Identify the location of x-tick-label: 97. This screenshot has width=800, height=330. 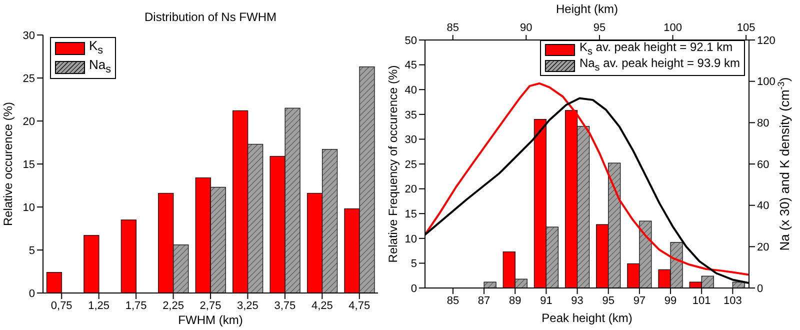
(639, 300).